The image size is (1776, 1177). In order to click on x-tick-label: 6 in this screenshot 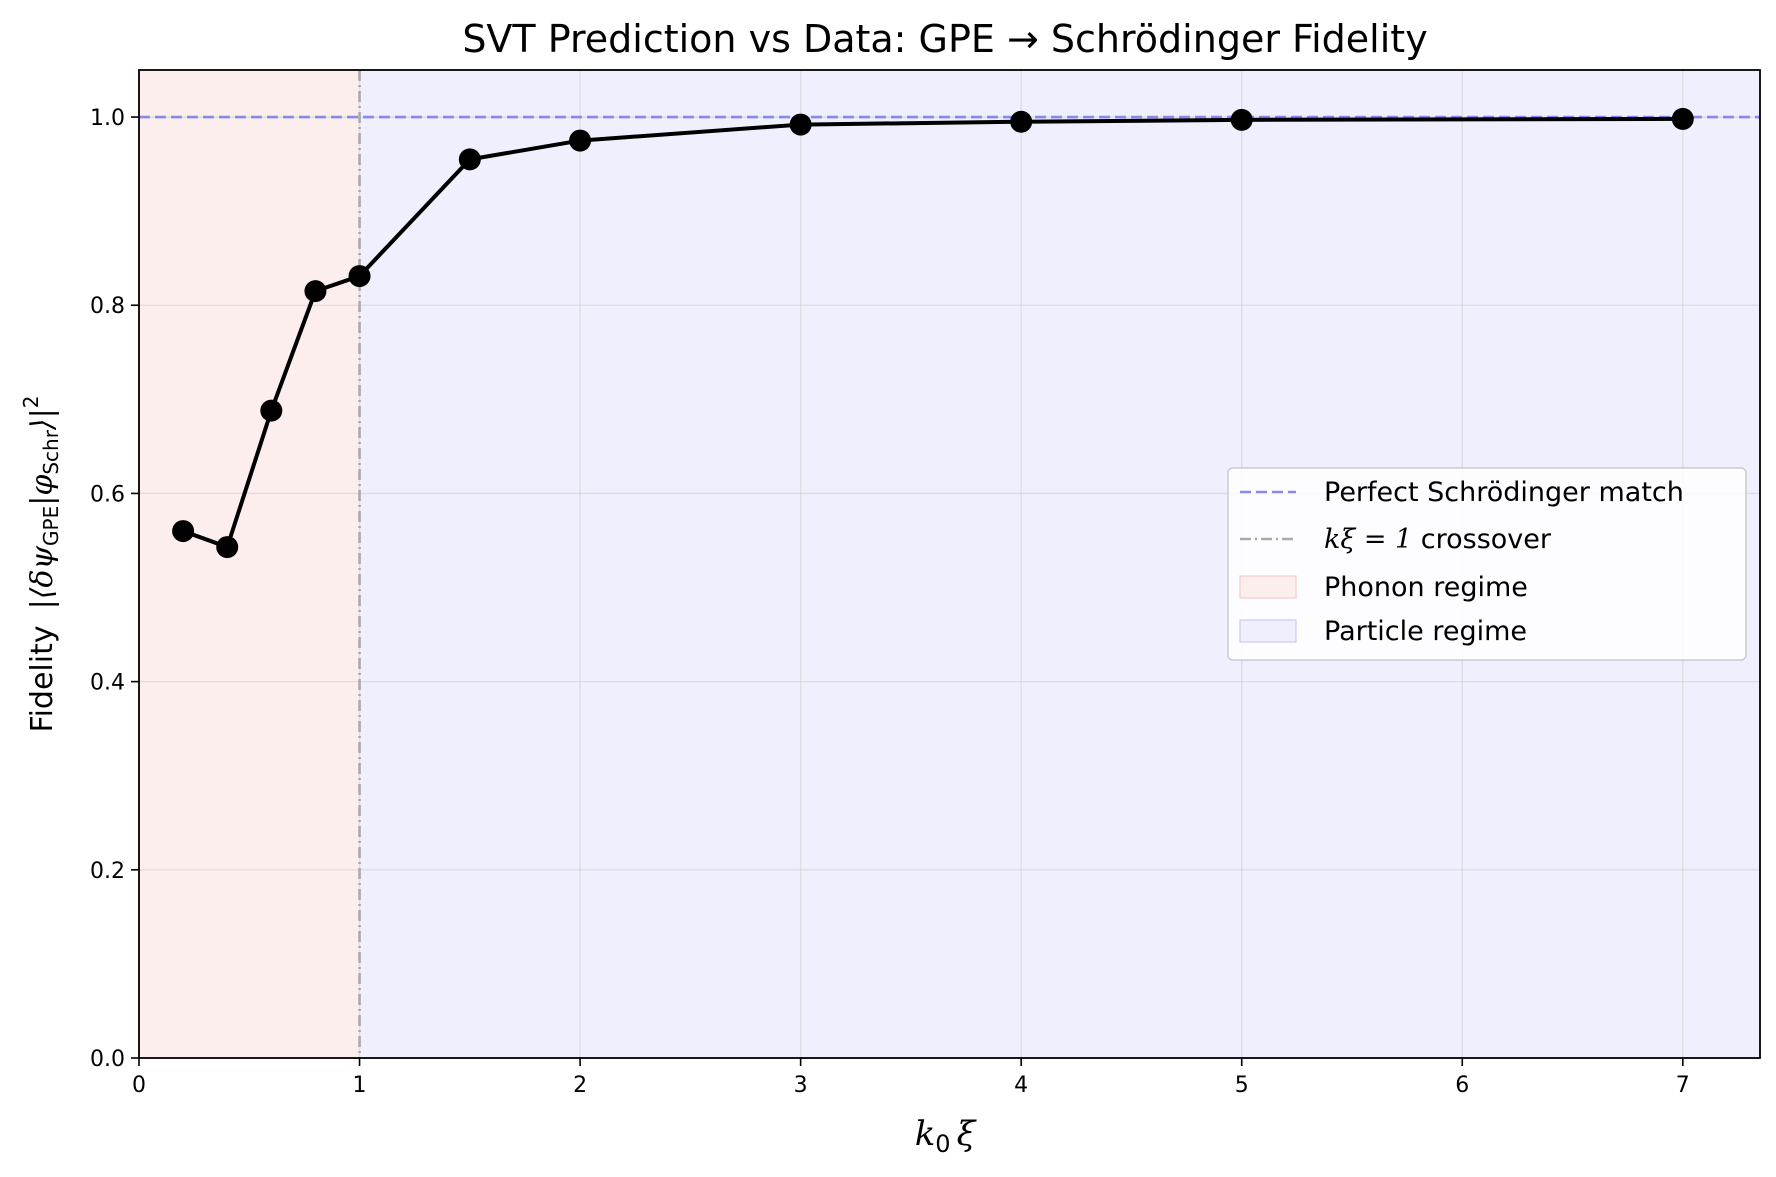, I will do `click(1462, 1085)`.